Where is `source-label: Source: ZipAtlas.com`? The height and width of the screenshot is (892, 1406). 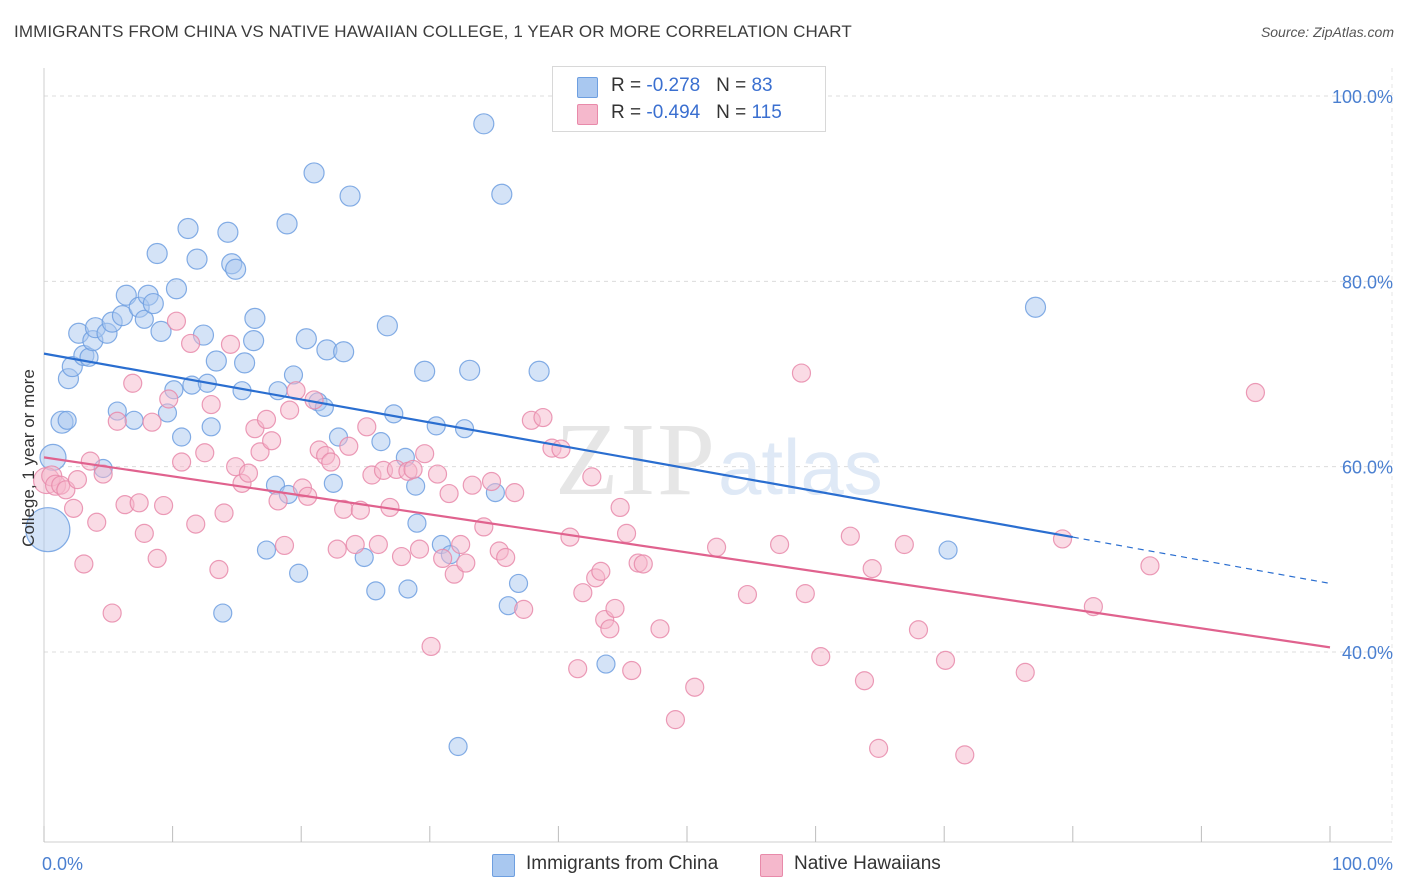 source-label: Source: ZipAtlas.com is located at coordinates (1327, 32).